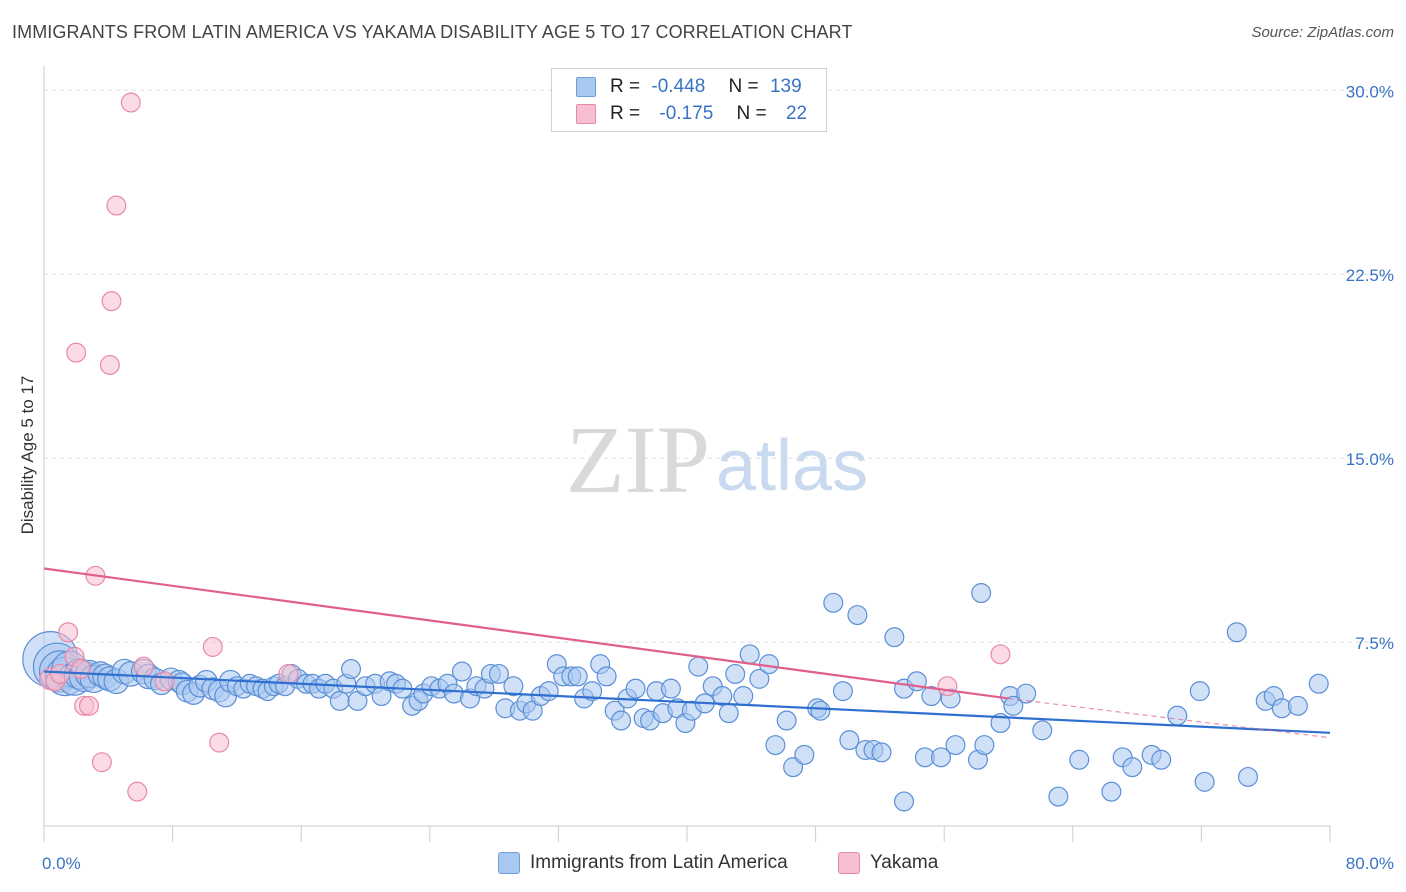 Image resolution: width=1406 pixels, height=892 pixels. What do you see at coordinates (509, 863) in the screenshot?
I see `legend-swatch-latin-america` at bounding box center [509, 863].